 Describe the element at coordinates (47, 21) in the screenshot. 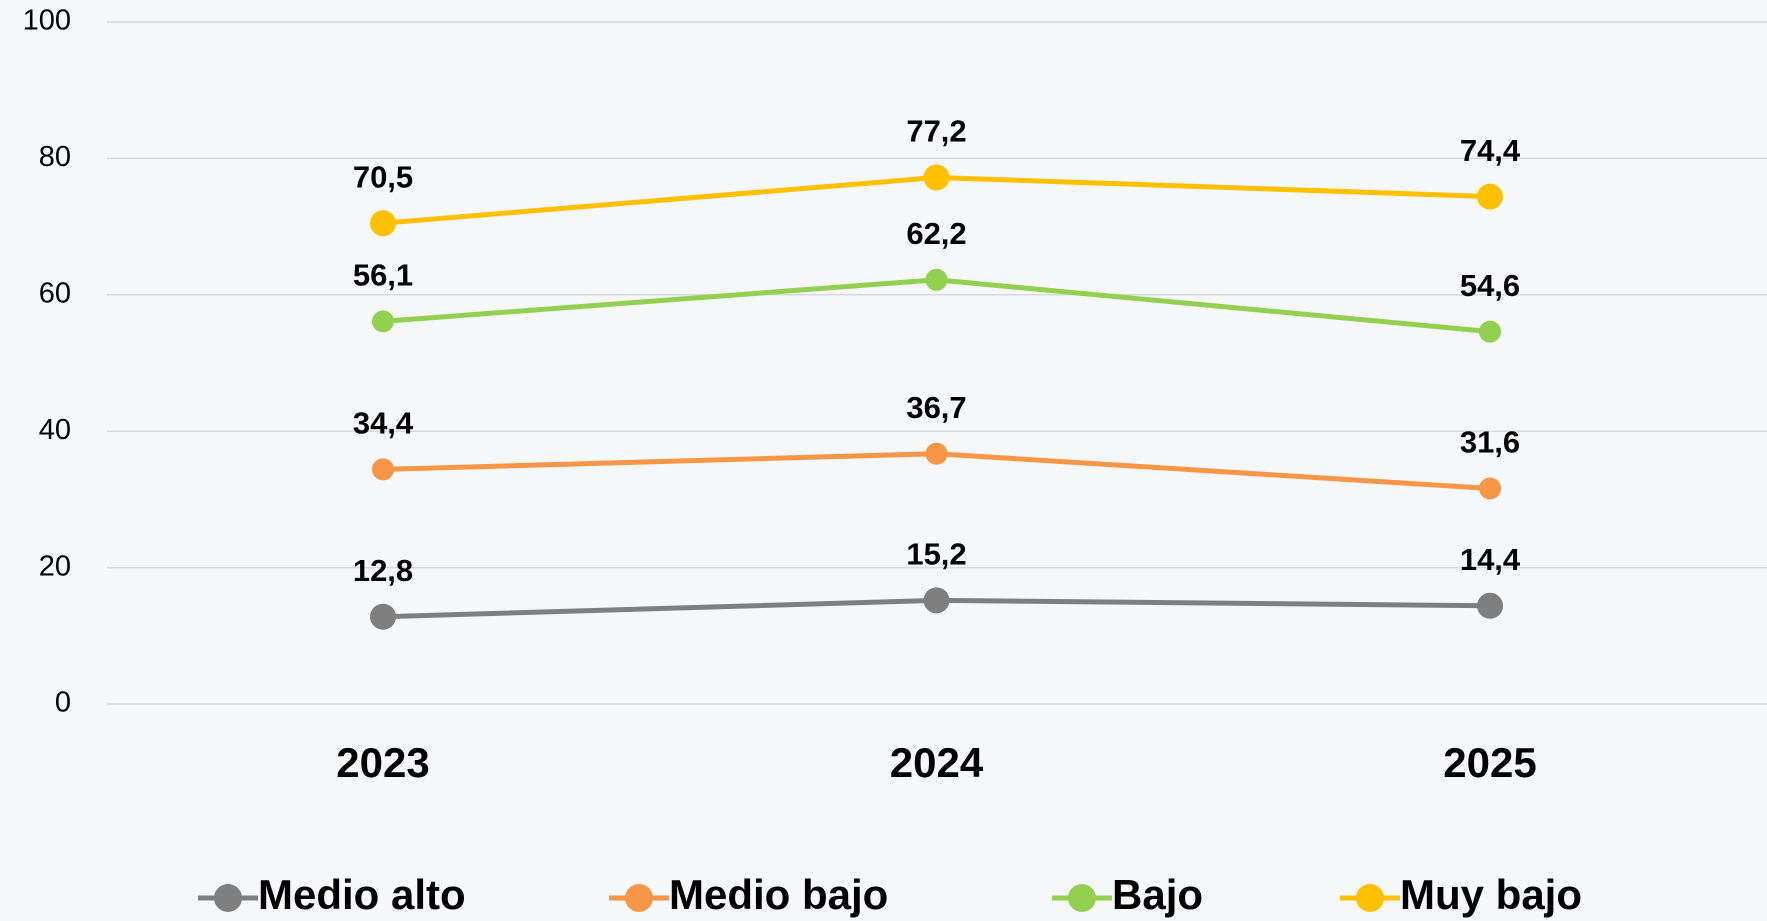

I see `y-tick-label: 100` at that location.